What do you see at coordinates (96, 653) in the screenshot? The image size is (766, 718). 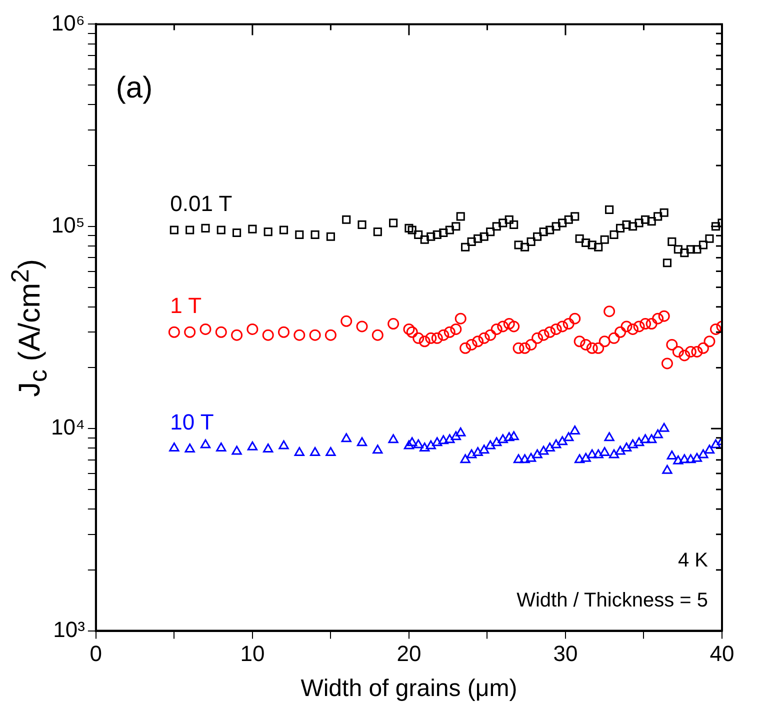 I see `x-tick-label: 0` at bounding box center [96, 653].